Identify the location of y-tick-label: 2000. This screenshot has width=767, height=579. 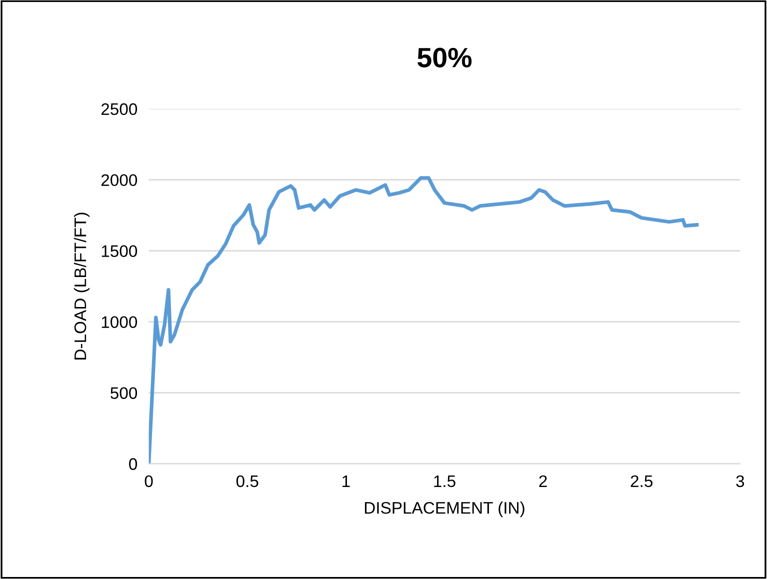
(119, 180).